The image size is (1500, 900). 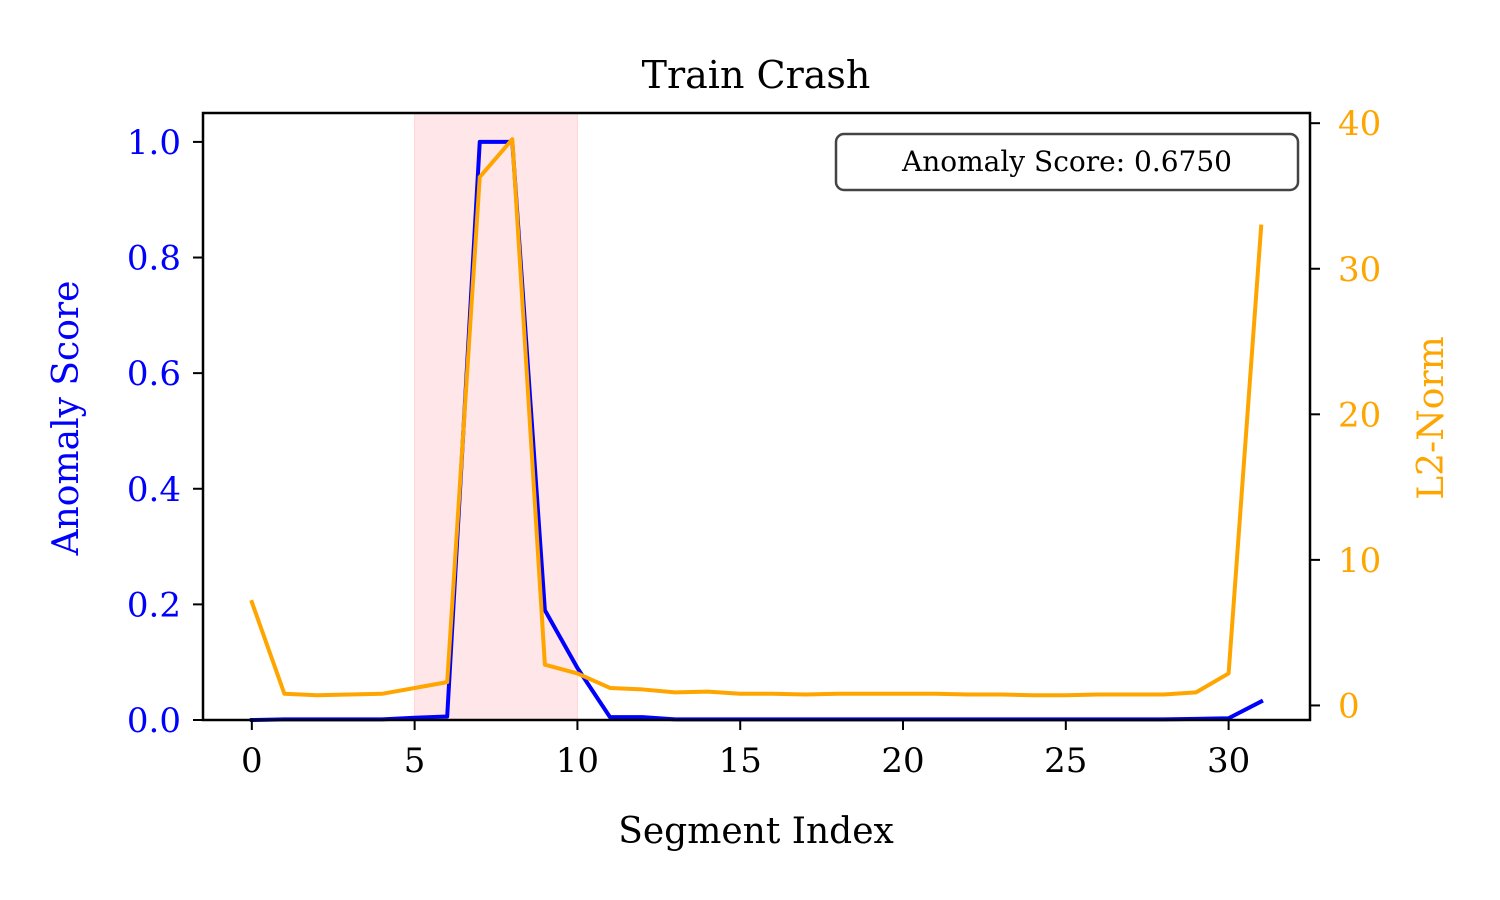 What do you see at coordinates (1359, 270) in the screenshot?
I see `right-y-tick-label: 30` at bounding box center [1359, 270].